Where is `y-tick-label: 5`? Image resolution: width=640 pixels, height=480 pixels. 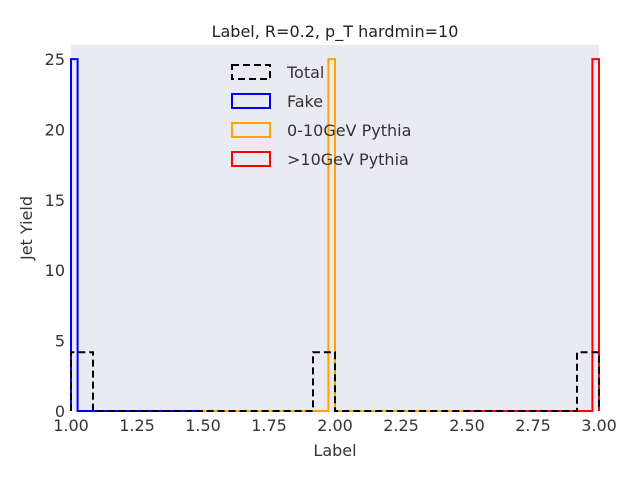
y-tick-label: 5 is located at coordinates (60, 341).